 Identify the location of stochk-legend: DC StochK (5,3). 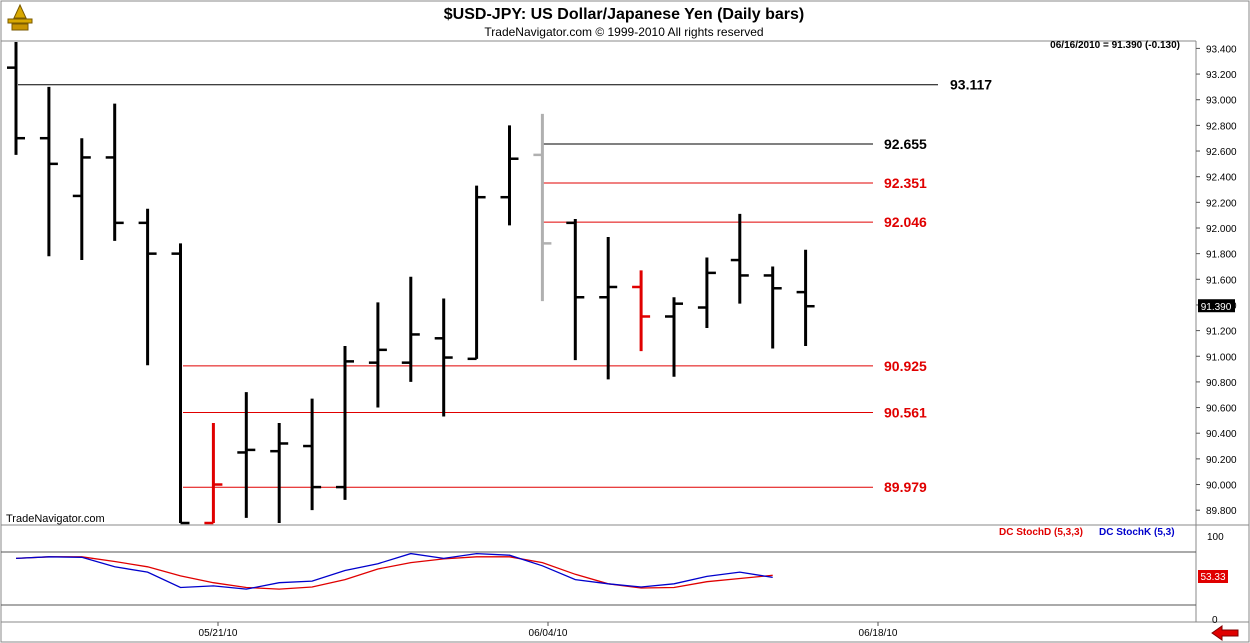
(1137, 532).